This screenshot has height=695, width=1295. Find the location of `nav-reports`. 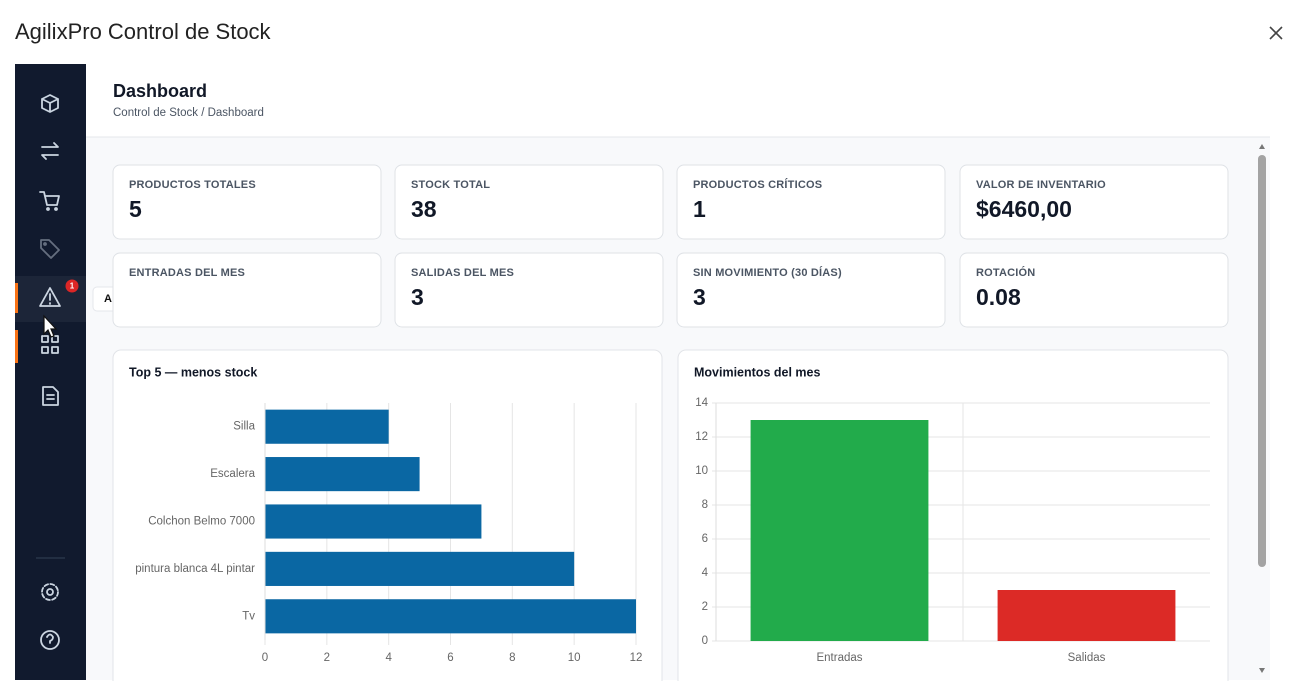

nav-reports is located at coordinates (50, 396).